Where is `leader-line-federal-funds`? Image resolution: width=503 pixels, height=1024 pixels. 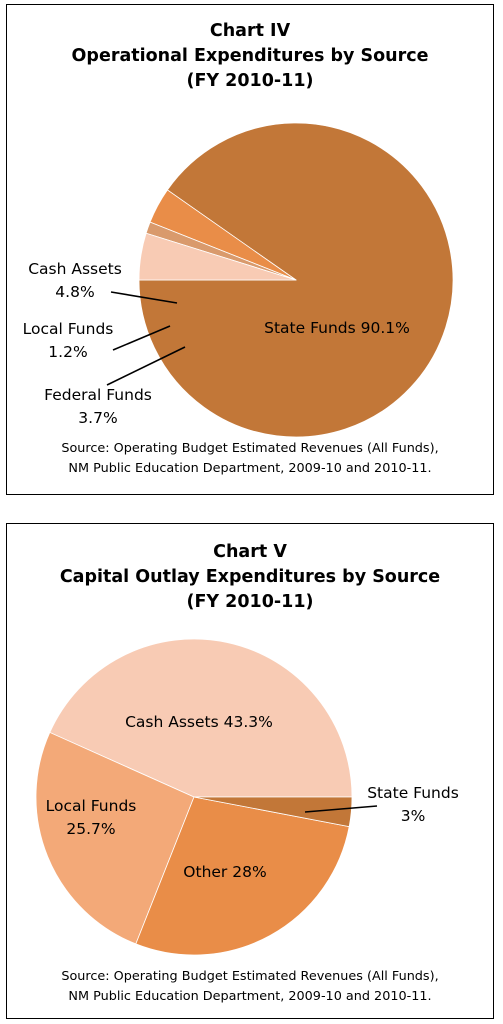
leader-line-federal-funds is located at coordinates (146, 366).